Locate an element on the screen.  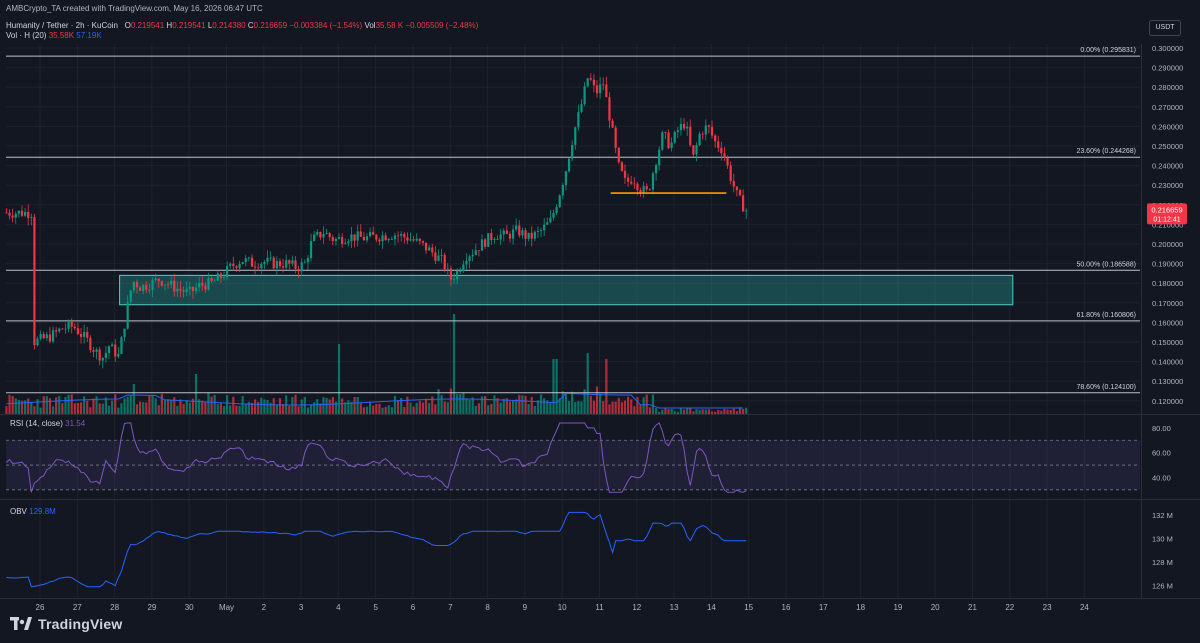
rsi-label: RSI (14, close) is located at coordinates (36, 423).